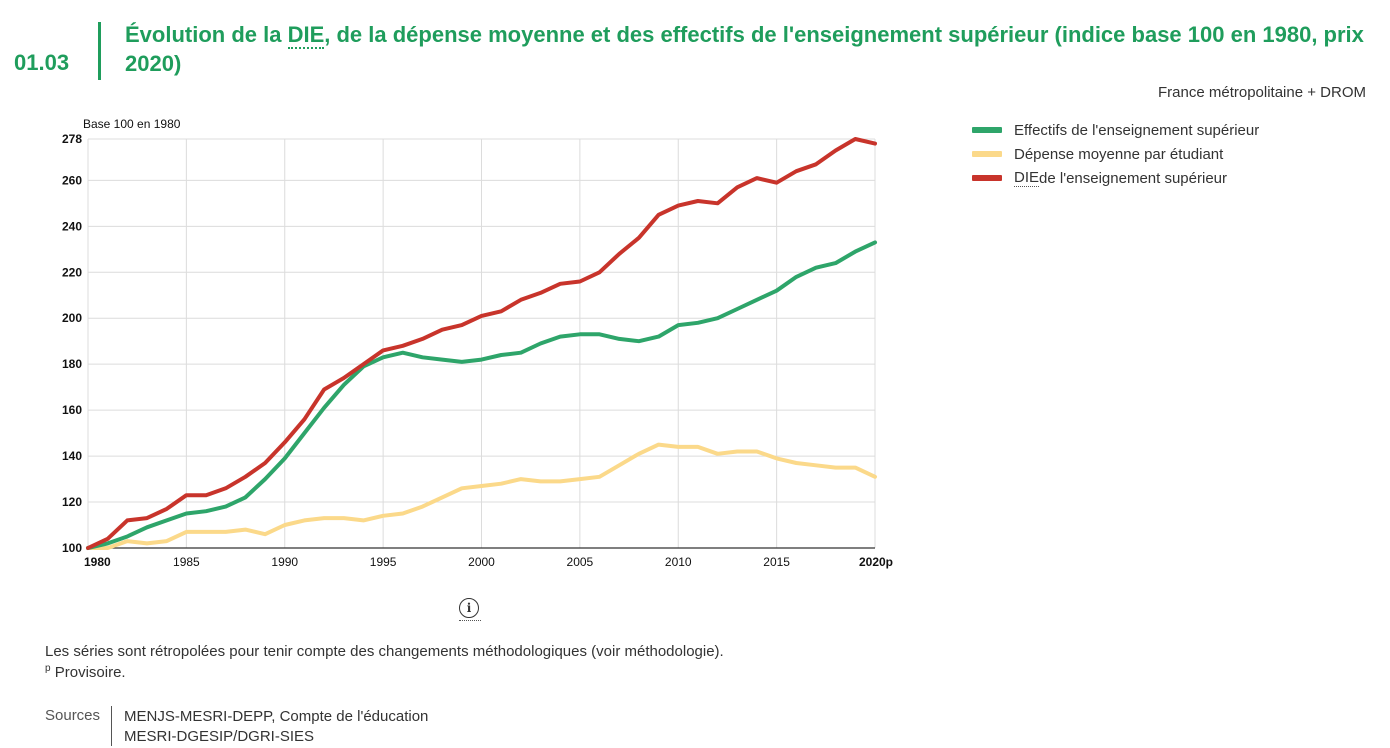 This screenshot has height=748, width=1390. I want to click on y-tick-label: 100, so click(72, 548).